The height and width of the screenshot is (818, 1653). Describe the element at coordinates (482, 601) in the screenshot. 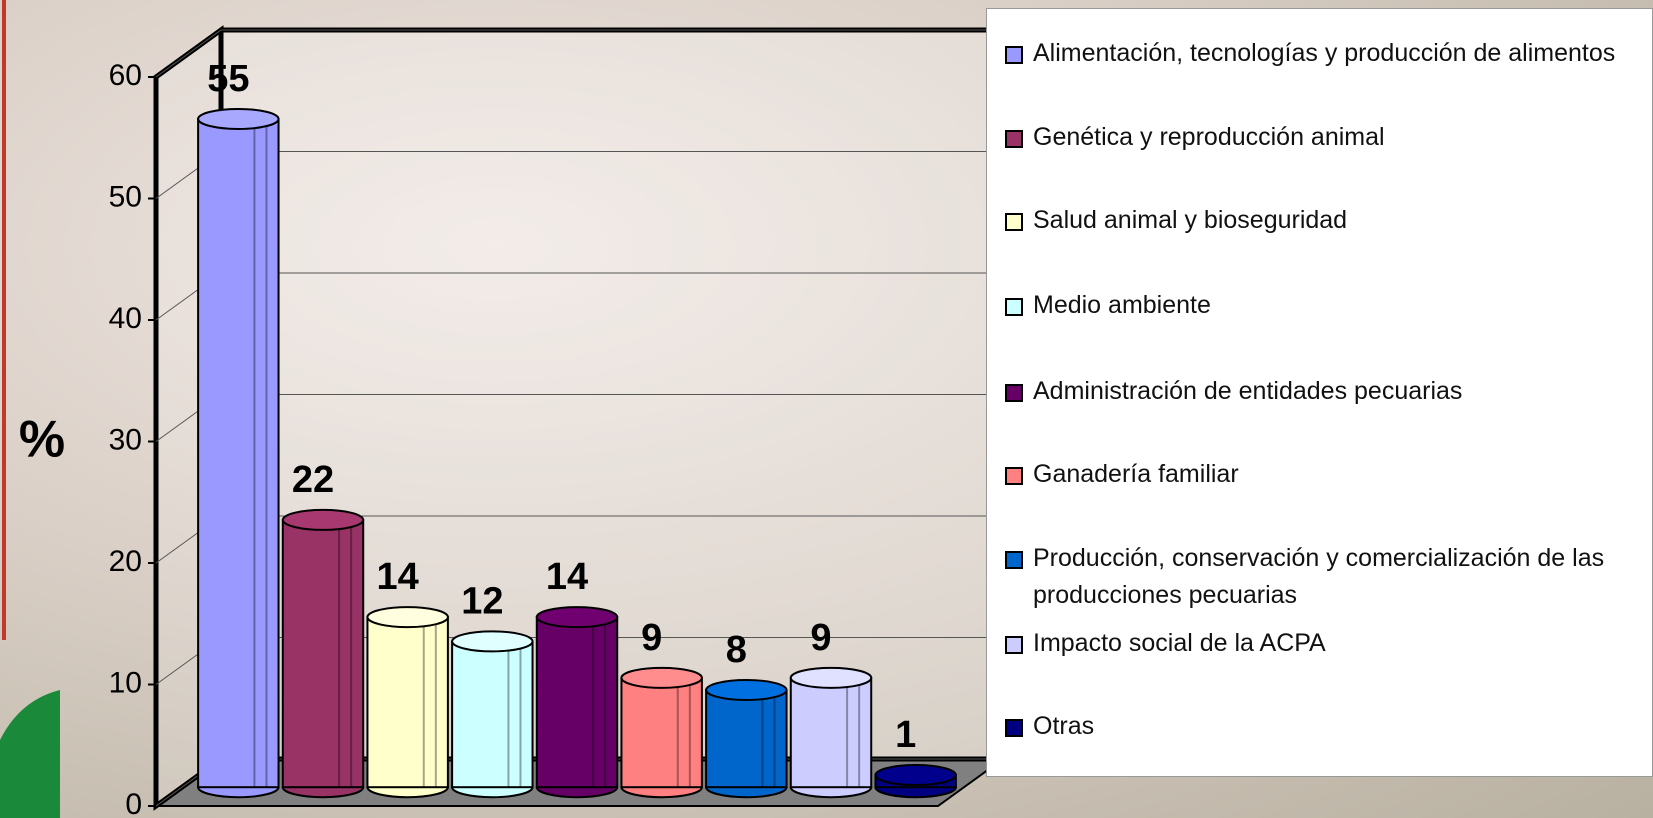

I see `value-label: 12` at that location.